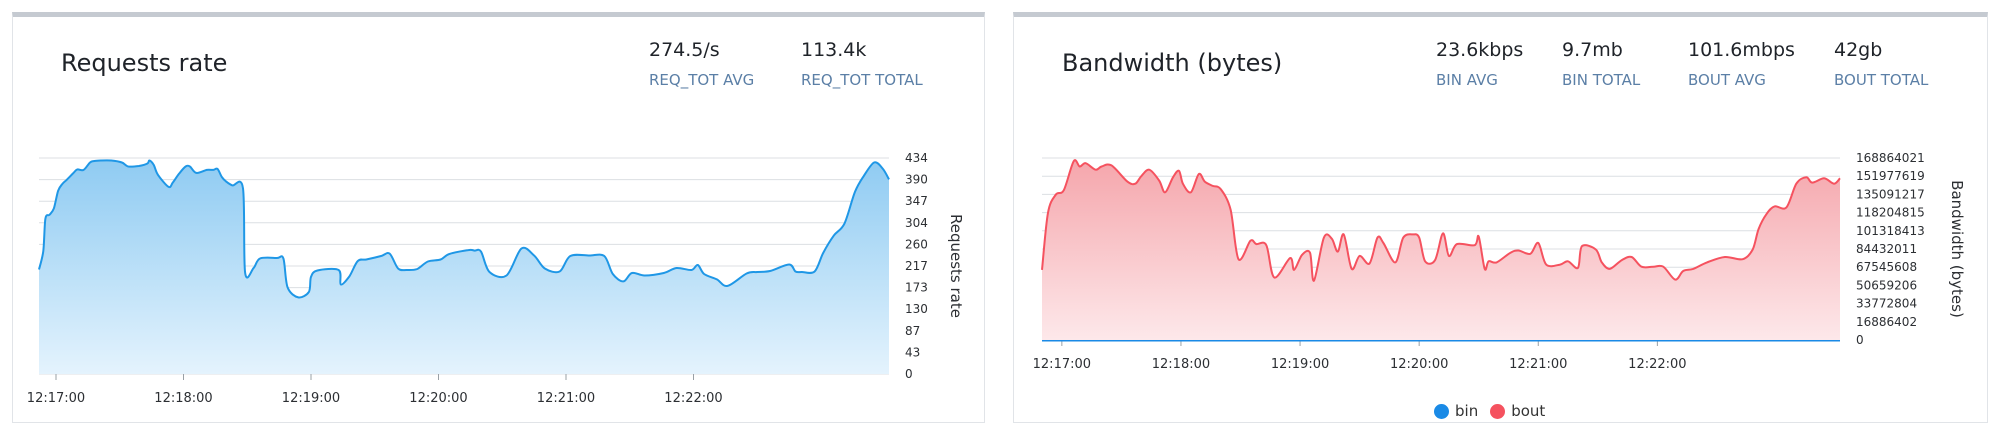 This screenshot has width=1999, height=439. Describe the element at coordinates (1957, 249) in the screenshot. I see `y-axis-title: Bandwidth (bytes)` at that location.